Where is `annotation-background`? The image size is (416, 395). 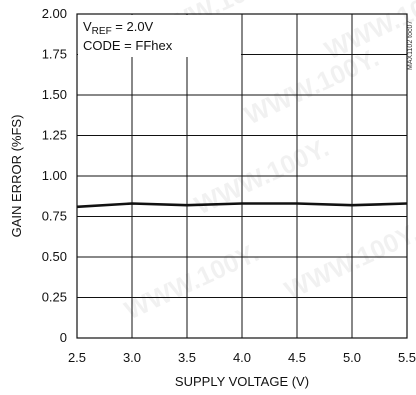 annotation-background is located at coordinates (159, 36).